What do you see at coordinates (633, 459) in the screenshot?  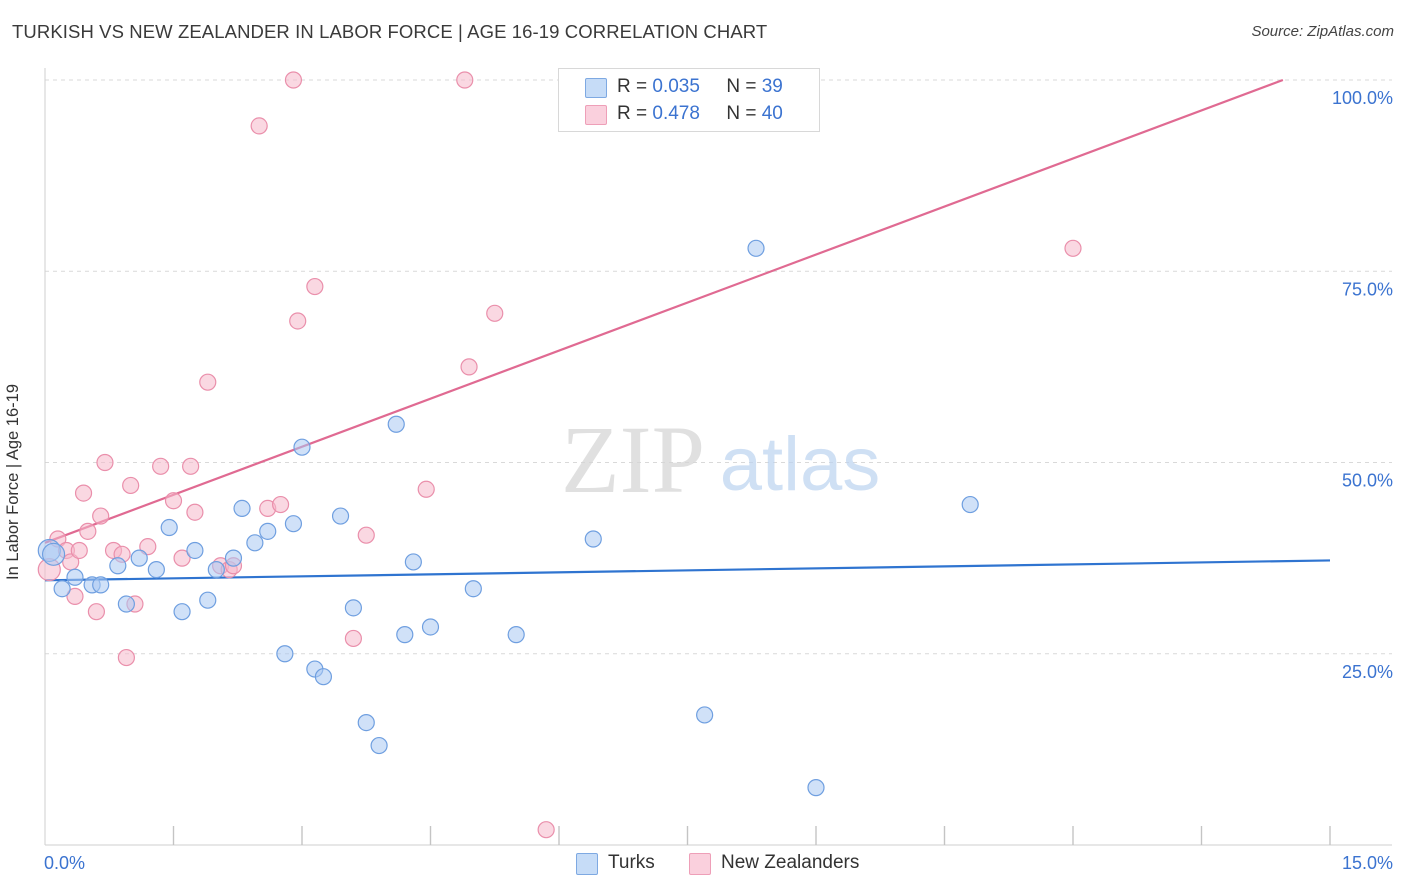 I see `watermark-zip: ZIP` at bounding box center [633, 459].